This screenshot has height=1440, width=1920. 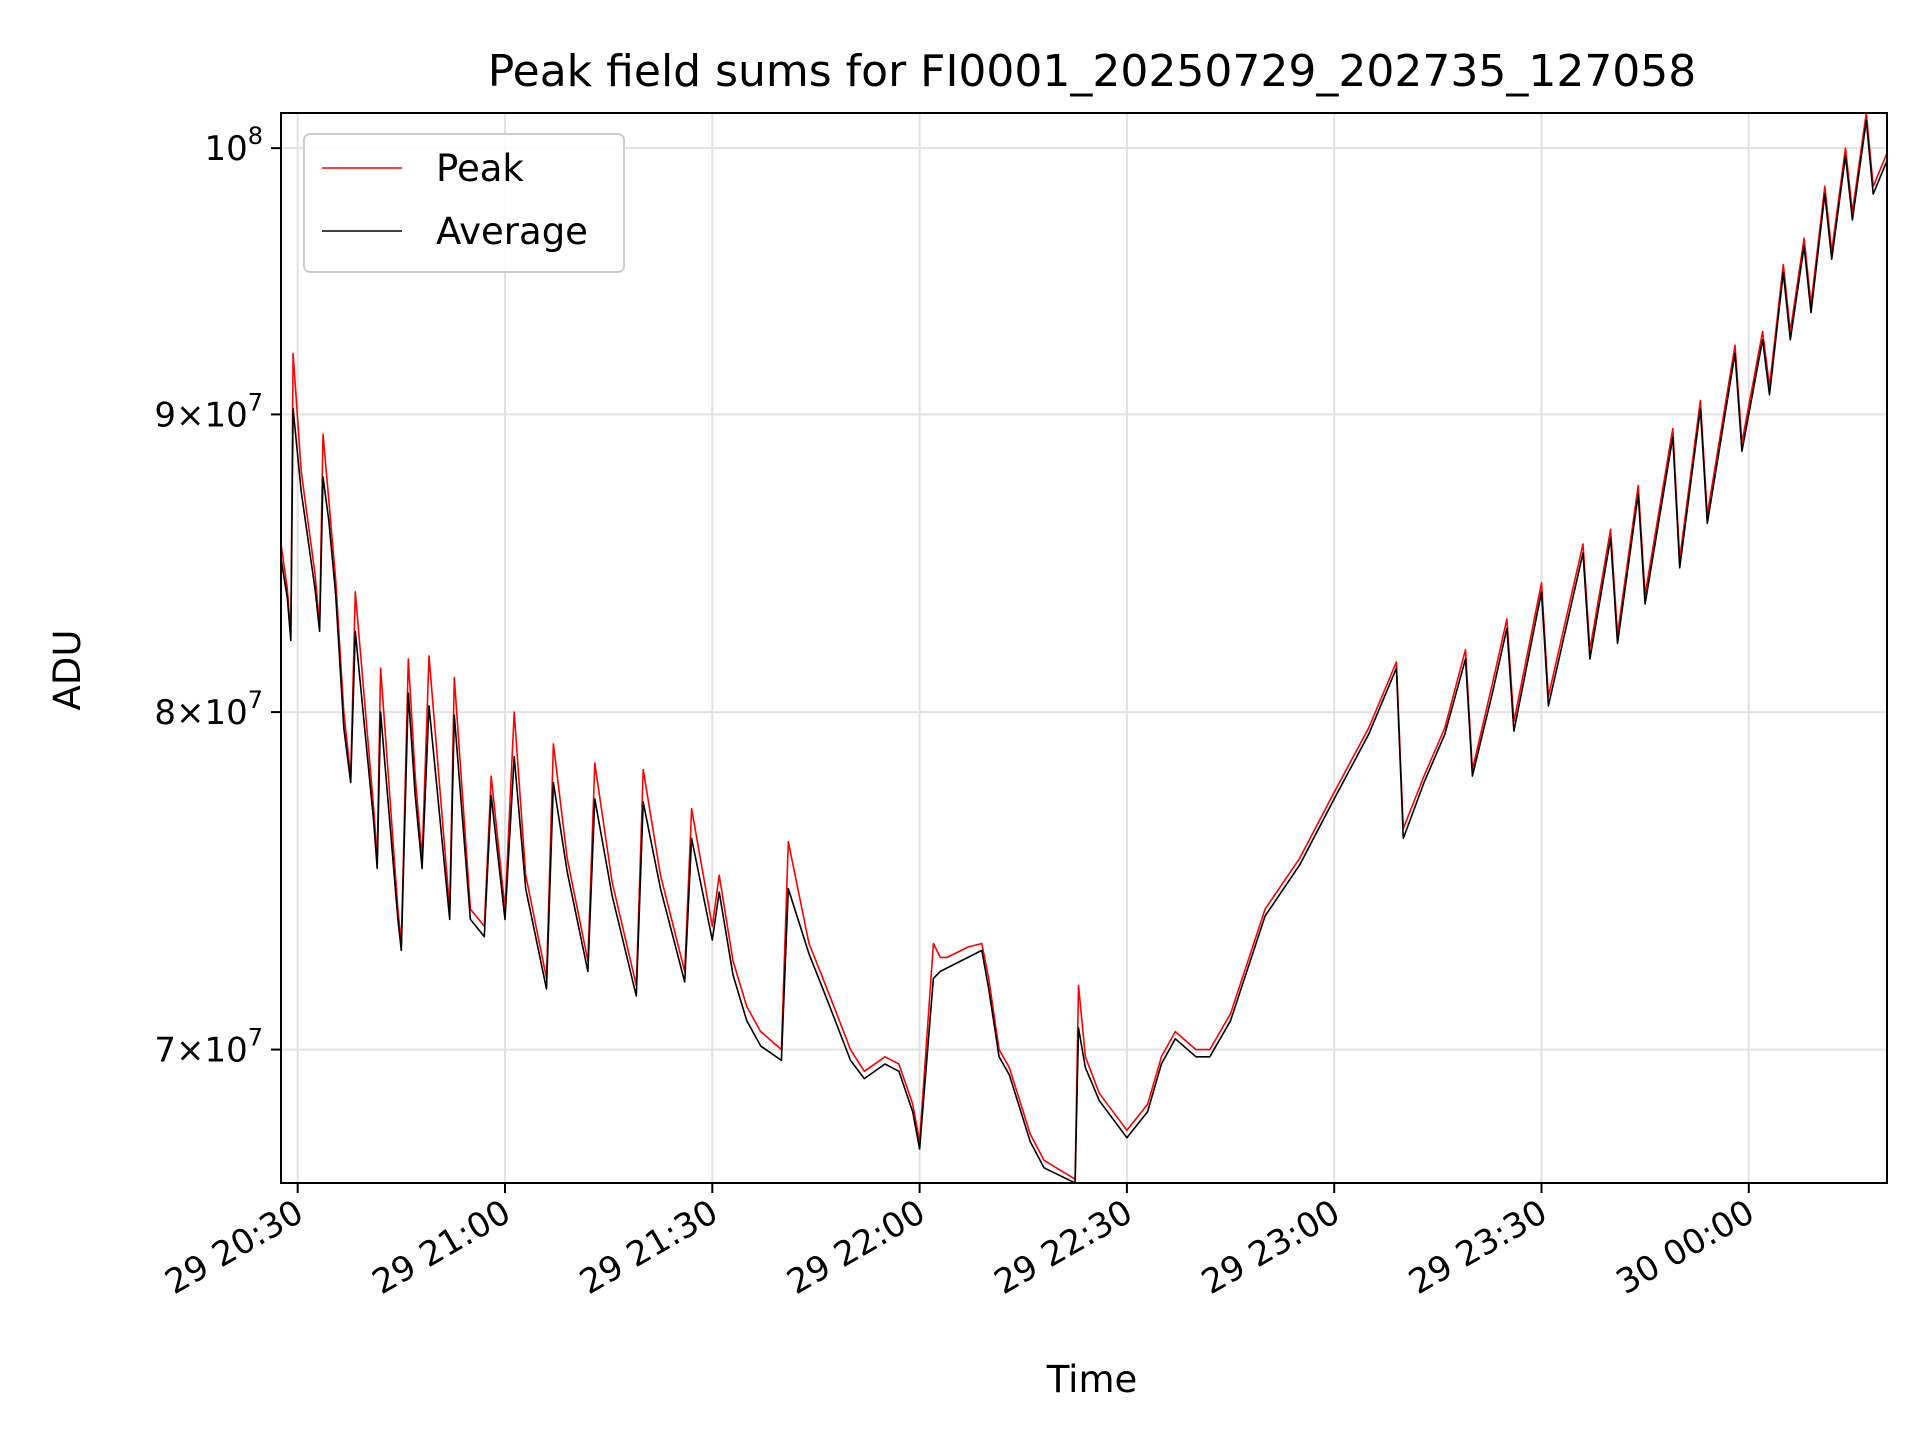 What do you see at coordinates (217, 596) in the screenshot?
I see `y-axis-ticks: 7×107 8×107 9×107 108` at bounding box center [217, 596].